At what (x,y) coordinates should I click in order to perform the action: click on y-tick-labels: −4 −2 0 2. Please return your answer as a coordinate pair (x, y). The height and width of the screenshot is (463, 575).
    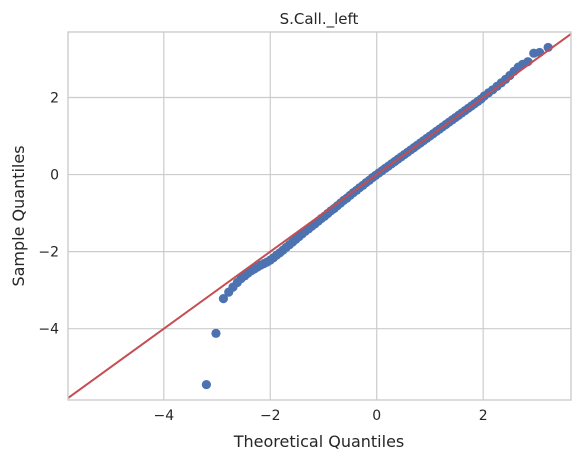
    Looking at the image, I should click on (48, 214).